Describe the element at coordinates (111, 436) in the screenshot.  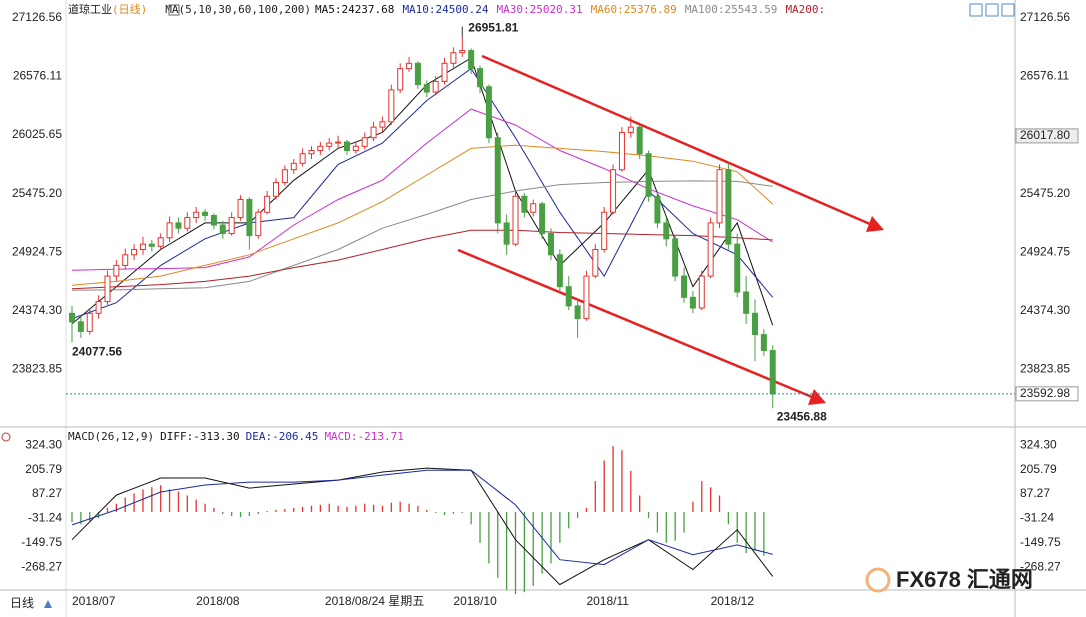
I see `macd-title: MACD(26,12,9)` at that location.